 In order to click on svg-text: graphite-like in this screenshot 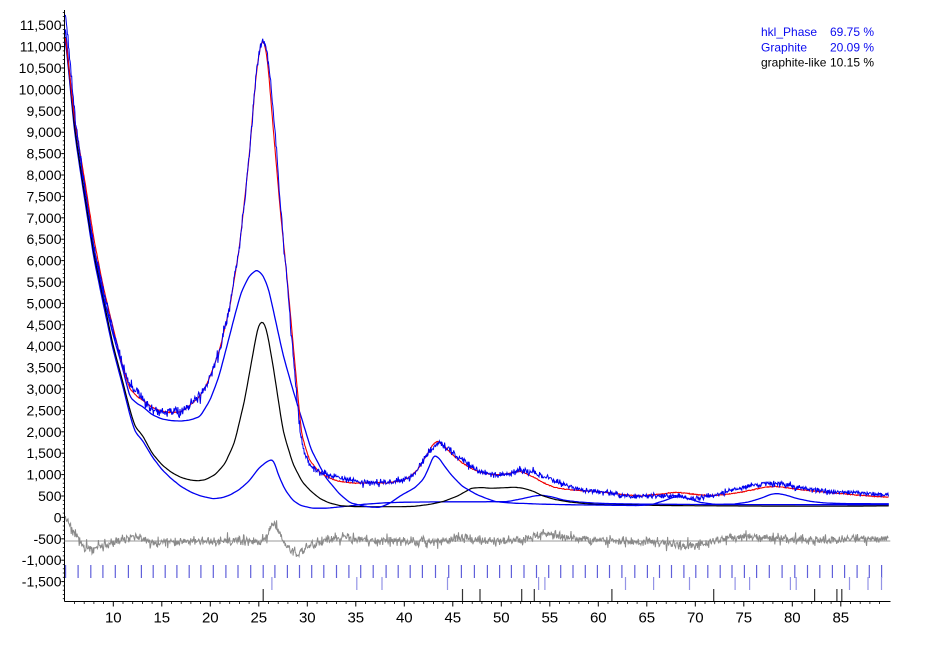, I will do `click(794, 63)`.